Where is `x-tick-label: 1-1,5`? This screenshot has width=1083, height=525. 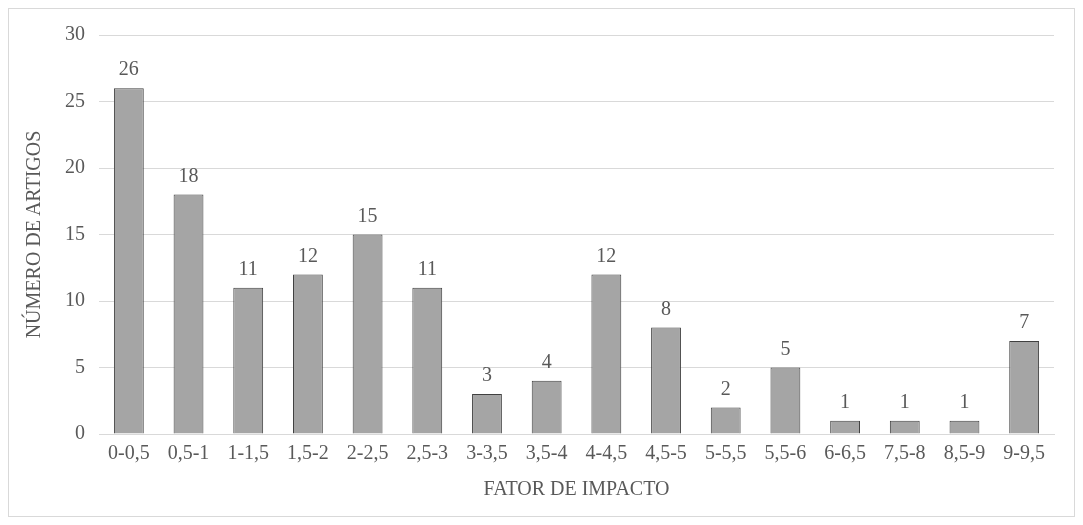
x-tick-label: 1-1,5 is located at coordinates (248, 452).